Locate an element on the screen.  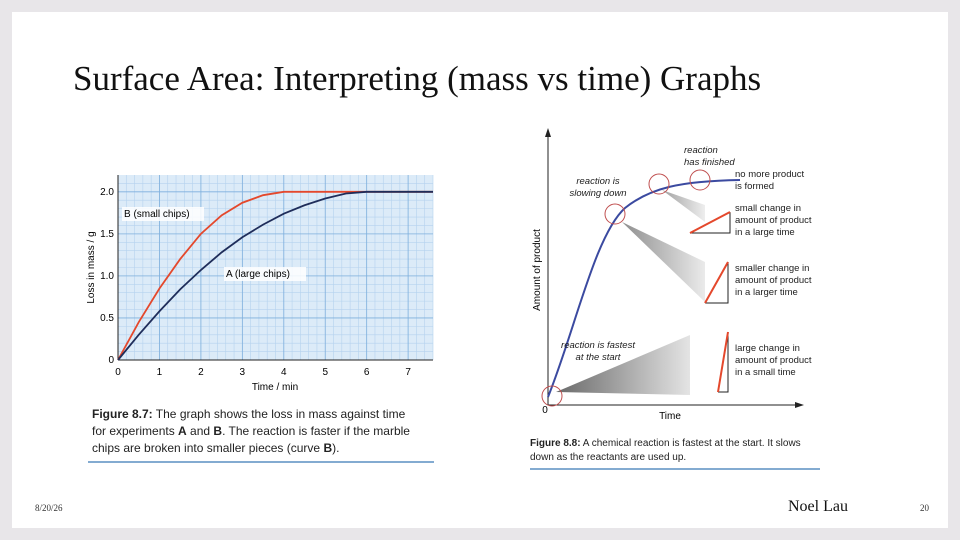
x-tick-label: 1 is located at coordinates (160, 372).